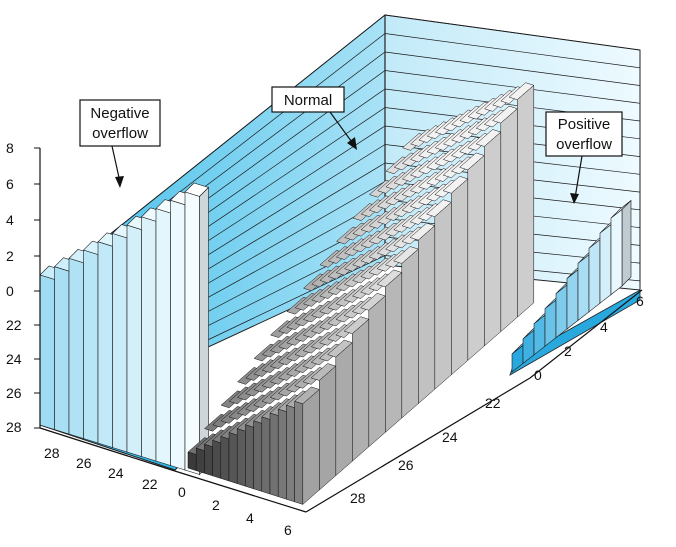 Image resolution: width=676 pixels, height=547 pixels. Describe the element at coordinates (425, 450) in the screenshot. I see `right-depth-tick-labels: 22 24 26 28` at that location.